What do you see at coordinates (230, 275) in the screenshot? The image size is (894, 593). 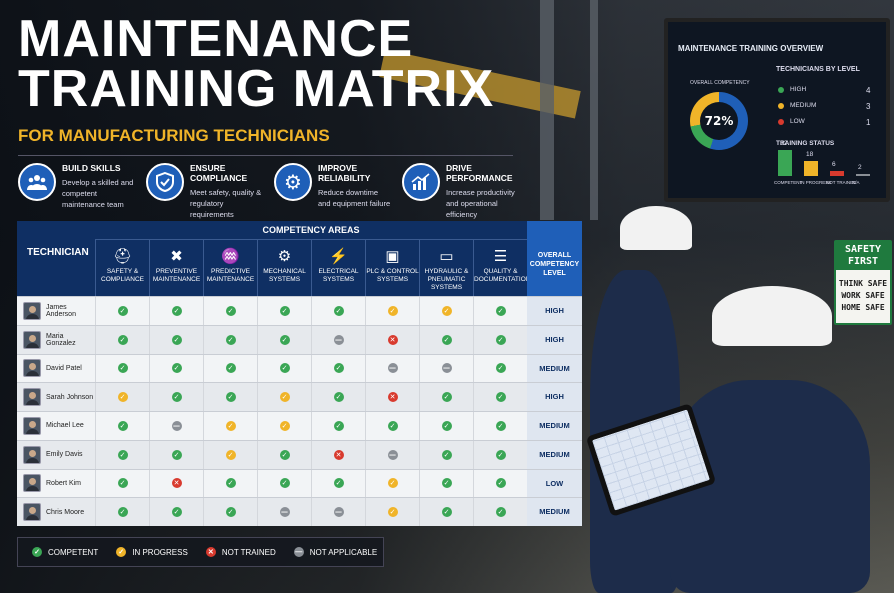 I see `column-label: PREDICTIVE MAINTENANCE` at bounding box center [230, 275].